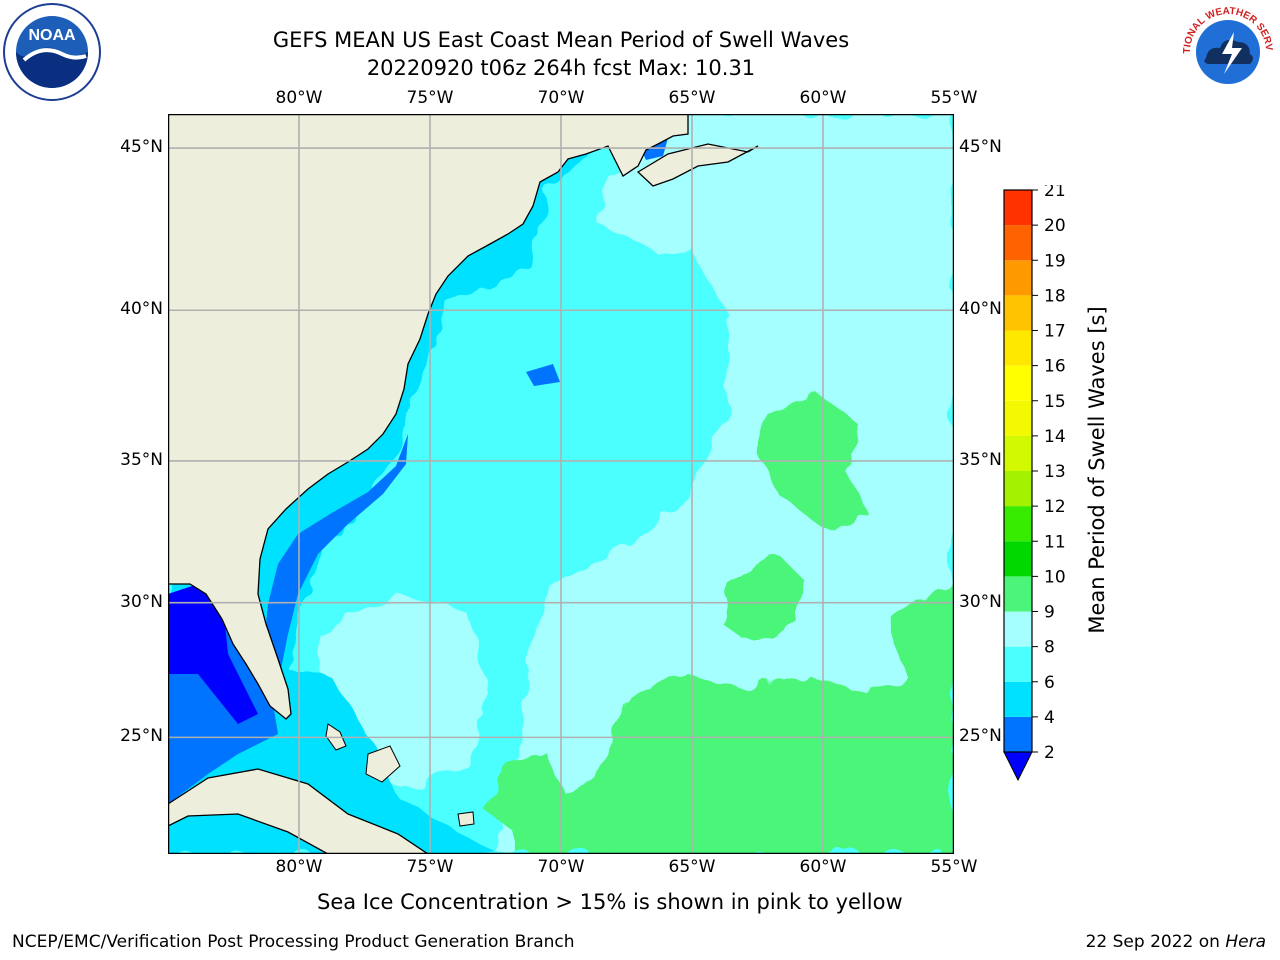 Image resolution: width=1280 pixels, height=960 pixels. What do you see at coordinates (1034, 483) in the screenshot?
I see `colorbar: 2 4 6 8 9 10 11 12 13 14 15 16 17 18 19 20 21` at bounding box center [1034, 483].